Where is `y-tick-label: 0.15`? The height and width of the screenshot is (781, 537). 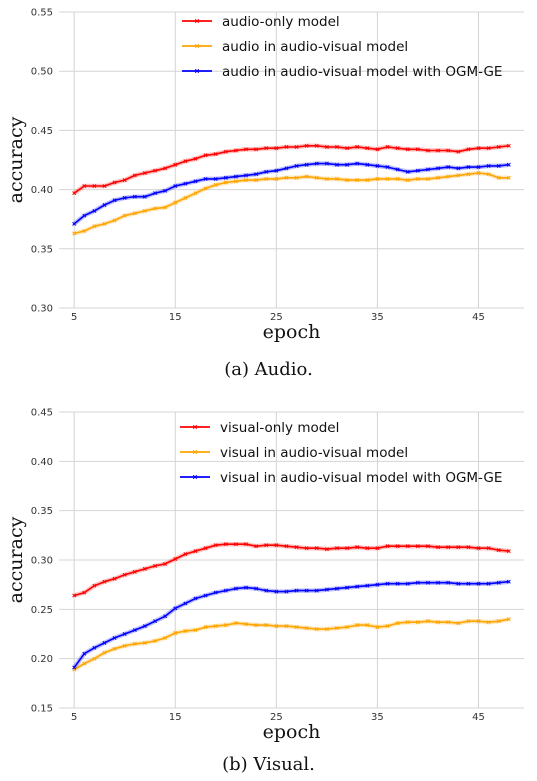 y-tick-label: 0.15 is located at coordinates (42, 709).